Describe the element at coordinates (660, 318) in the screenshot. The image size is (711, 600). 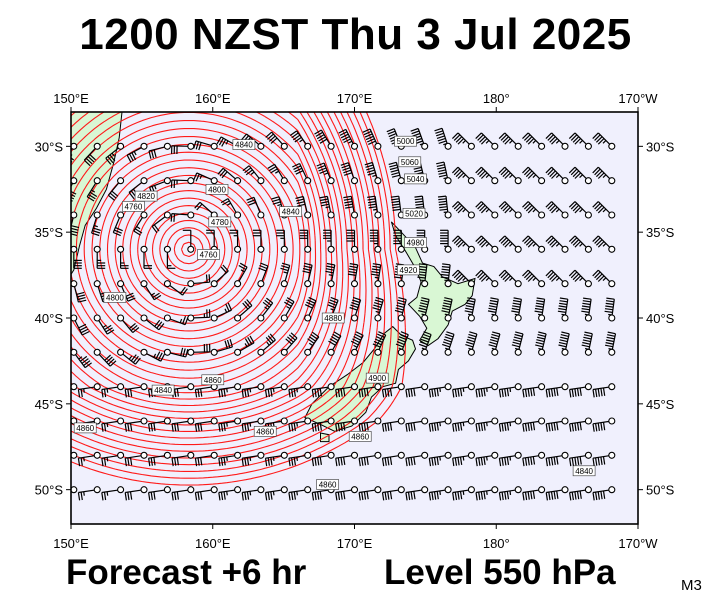
I see `lat-tick-label-right: 40°S` at that location.